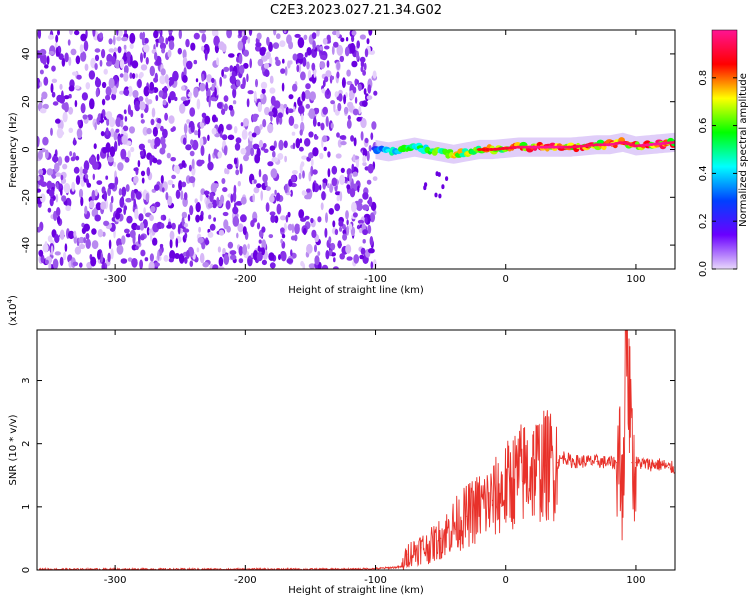  Describe the element at coordinates (743, 150) in the screenshot. I see `colorbar-label: Normalized spectral amplitude` at that location.